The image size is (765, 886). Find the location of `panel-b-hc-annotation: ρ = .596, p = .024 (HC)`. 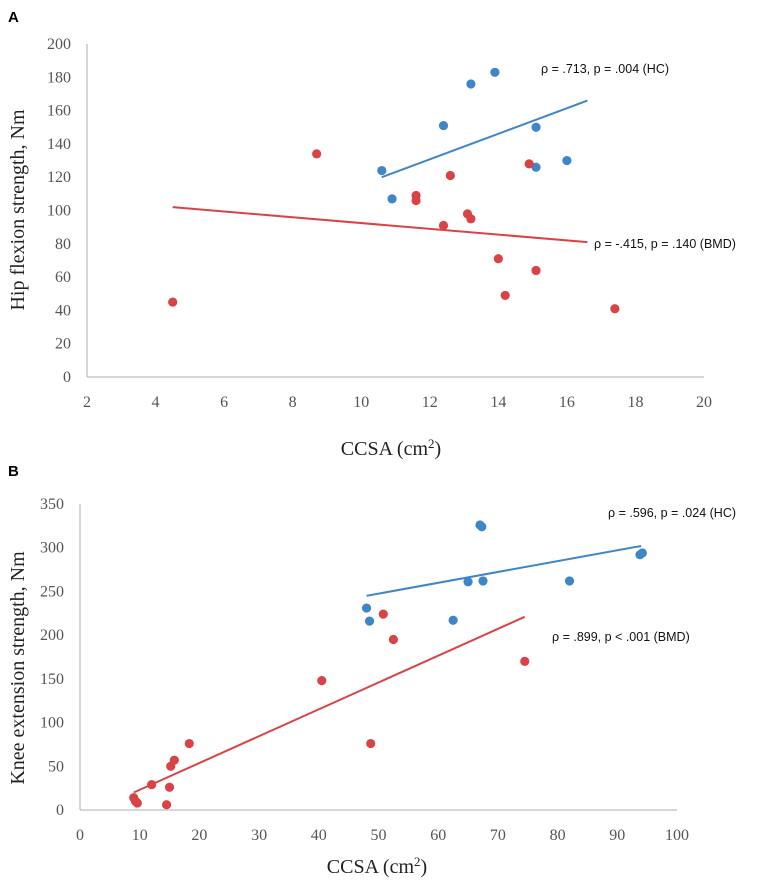

panel-b-hc-annotation: ρ = .596, p = .024 (HC) is located at coordinates (672, 513).